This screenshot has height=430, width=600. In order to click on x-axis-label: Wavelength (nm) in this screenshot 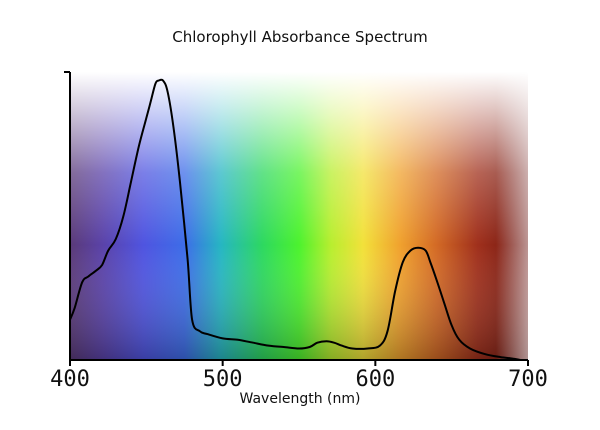, I will do `click(300, 399)`.